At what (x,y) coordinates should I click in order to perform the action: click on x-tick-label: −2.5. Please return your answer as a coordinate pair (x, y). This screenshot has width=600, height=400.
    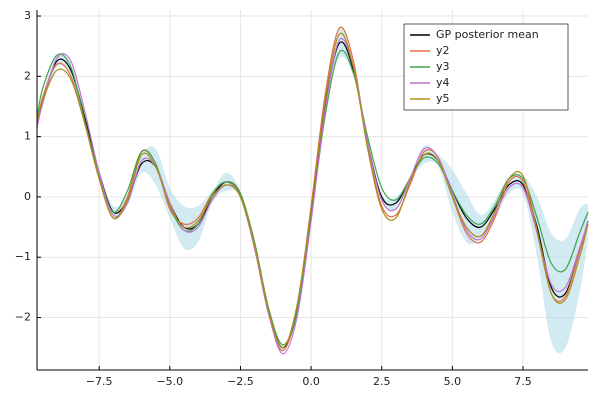
    Looking at the image, I should click on (240, 381).